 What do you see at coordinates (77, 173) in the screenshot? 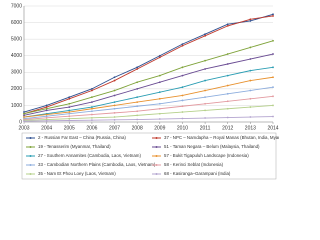
I see `legend-label: 35 - Nam Et Phou Loey (Laos, Vietnam)` at bounding box center [77, 173].